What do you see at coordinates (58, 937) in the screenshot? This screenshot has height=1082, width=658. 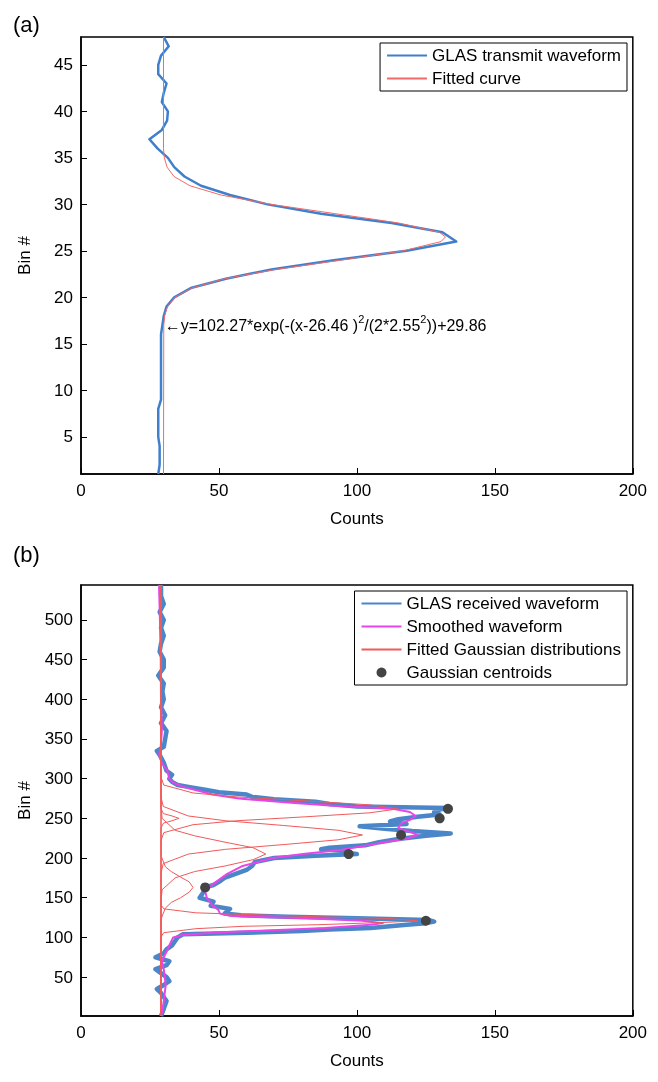 I see `y-tick-label: 100` at bounding box center [58, 937].